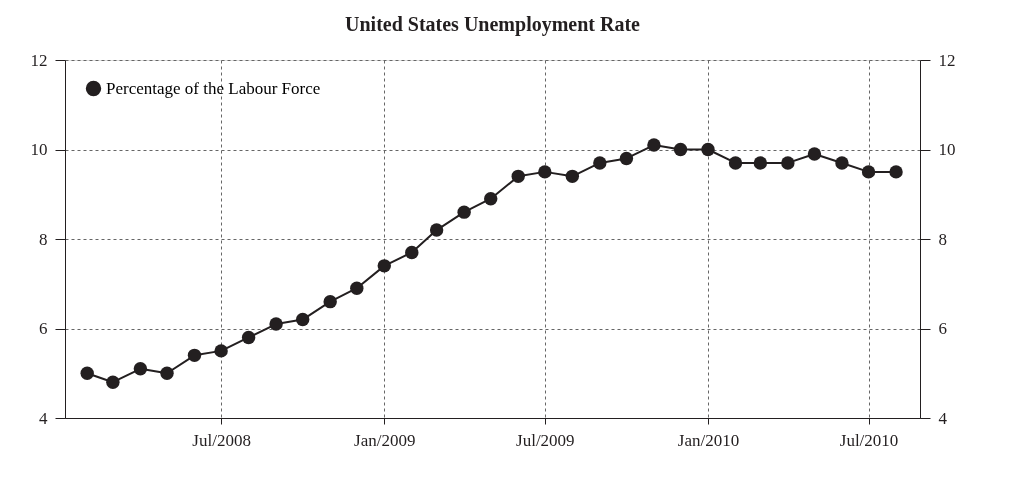 Image resolution: width=1012 pixels, height=489 pixels. I want to click on y-tick-label: 10, so click(39, 149).